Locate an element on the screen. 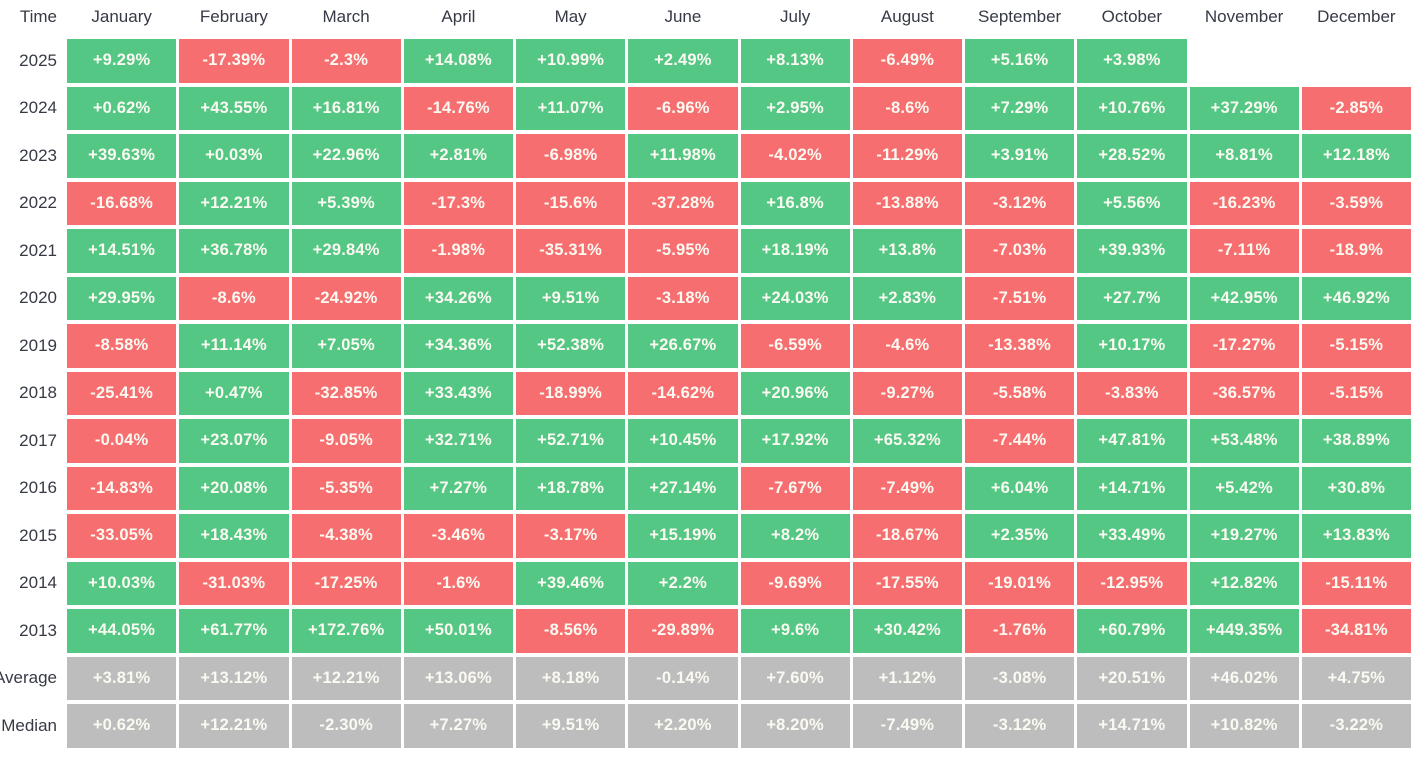 The width and height of the screenshot is (1415, 758). cell: -29.89% is located at coordinates (683, 631).